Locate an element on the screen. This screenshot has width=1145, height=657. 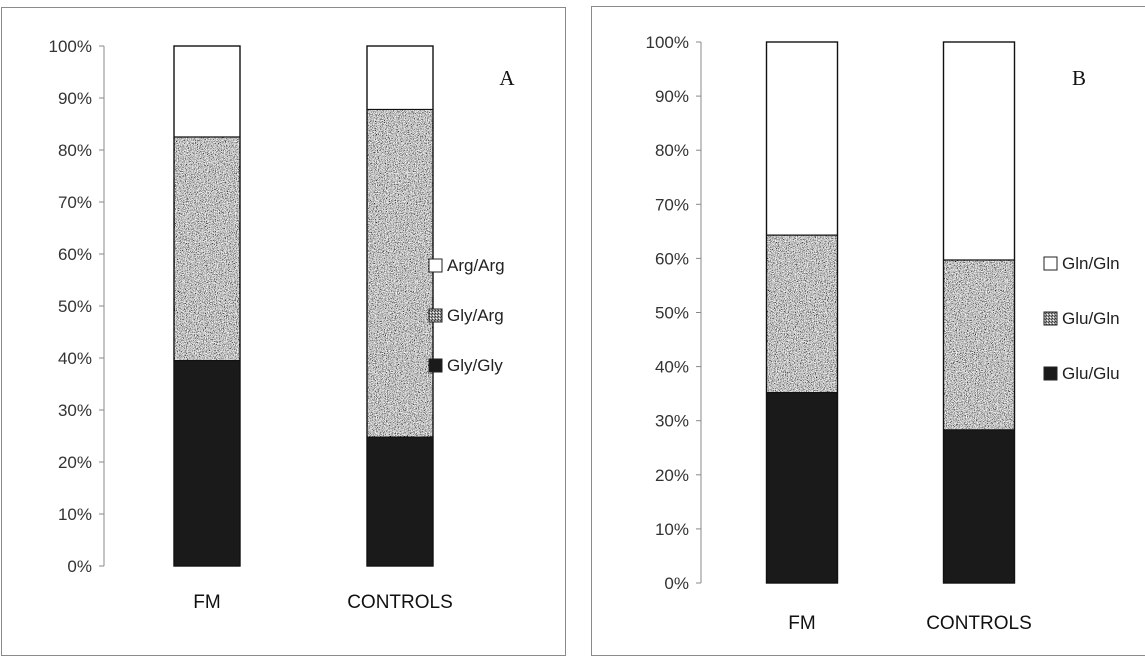
legend-label-glu-glu: Glu/Glu is located at coordinates (1091, 373).